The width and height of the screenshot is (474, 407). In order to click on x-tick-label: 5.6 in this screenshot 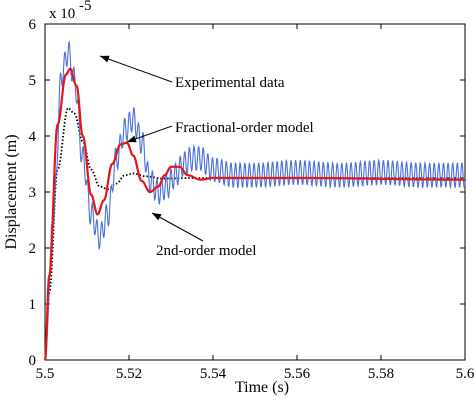, I will do `click(465, 374)`.